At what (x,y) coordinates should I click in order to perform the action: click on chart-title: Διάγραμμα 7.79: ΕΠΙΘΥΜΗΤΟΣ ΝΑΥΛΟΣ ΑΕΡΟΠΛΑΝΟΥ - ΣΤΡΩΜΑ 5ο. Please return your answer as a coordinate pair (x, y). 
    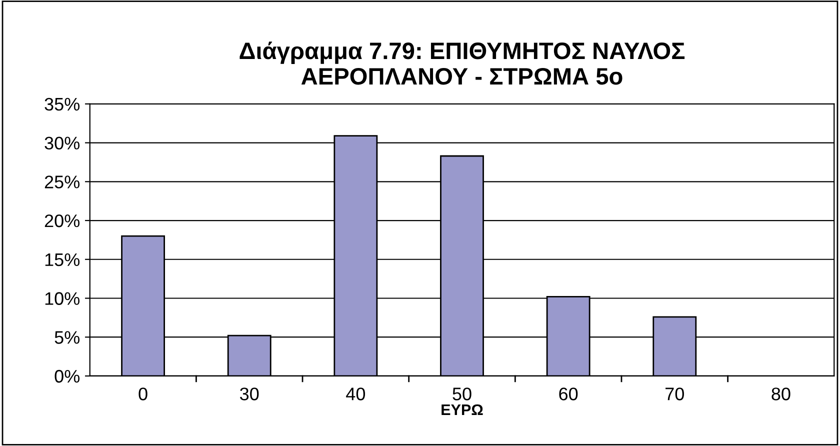
    Looking at the image, I should click on (462, 63).